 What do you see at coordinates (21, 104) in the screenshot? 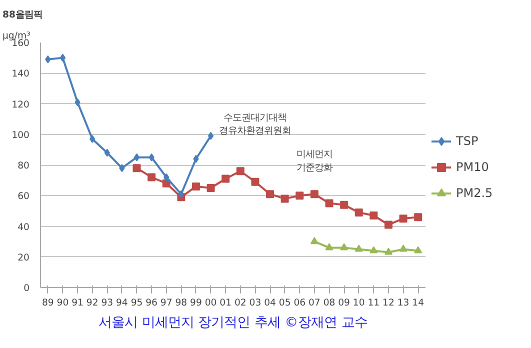
I see `y-tick-label: 120` at bounding box center [21, 104].